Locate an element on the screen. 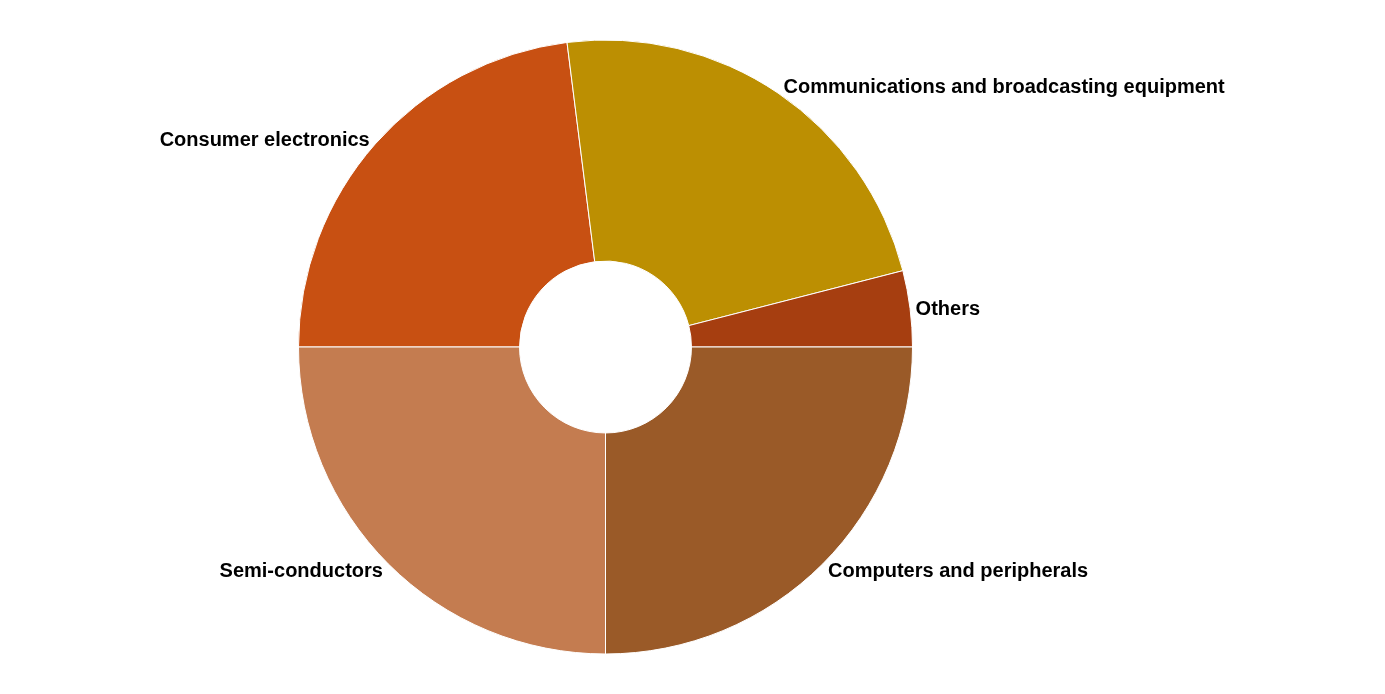 This screenshot has height=694, width=1385. slice-label: Computers and peripherals is located at coordinates (958, 569).